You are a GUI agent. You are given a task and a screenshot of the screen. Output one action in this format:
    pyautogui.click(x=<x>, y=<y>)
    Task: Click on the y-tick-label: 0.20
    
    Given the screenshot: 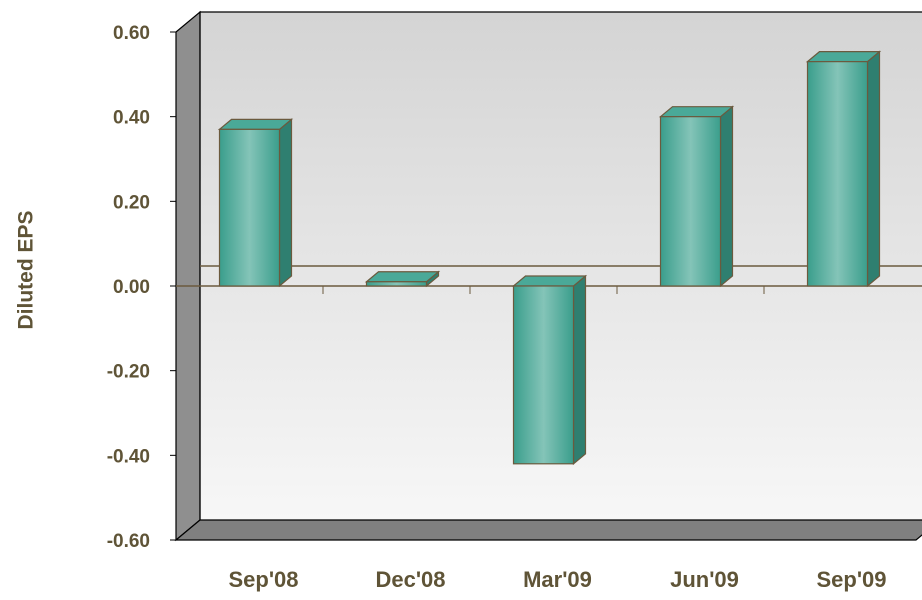 What is the action you would take?
    pyautogui.click(x=131, y=202)
    